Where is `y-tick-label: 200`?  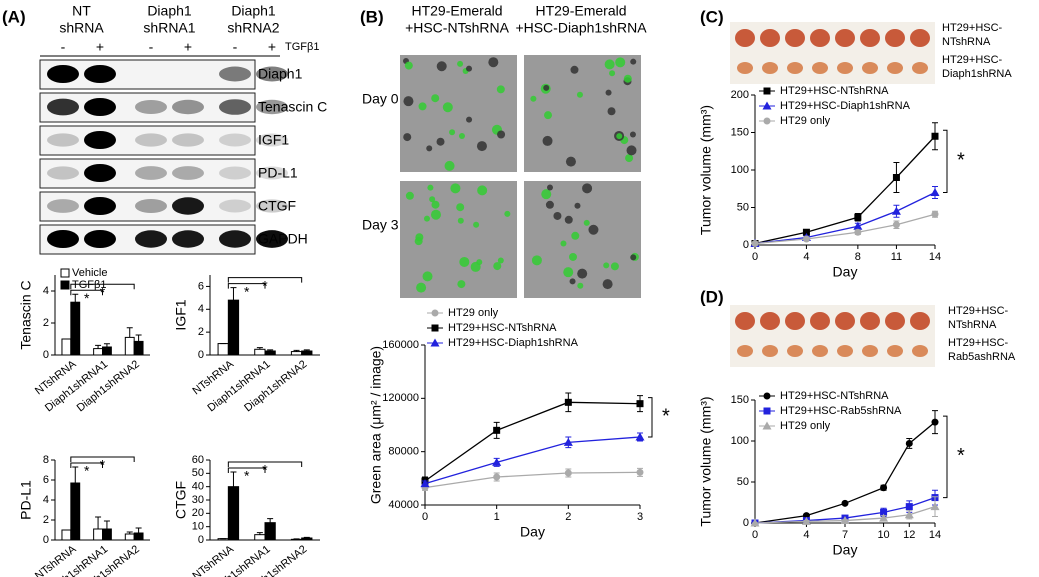 y-tick-label: 200 is located at coordinates (740, 95).